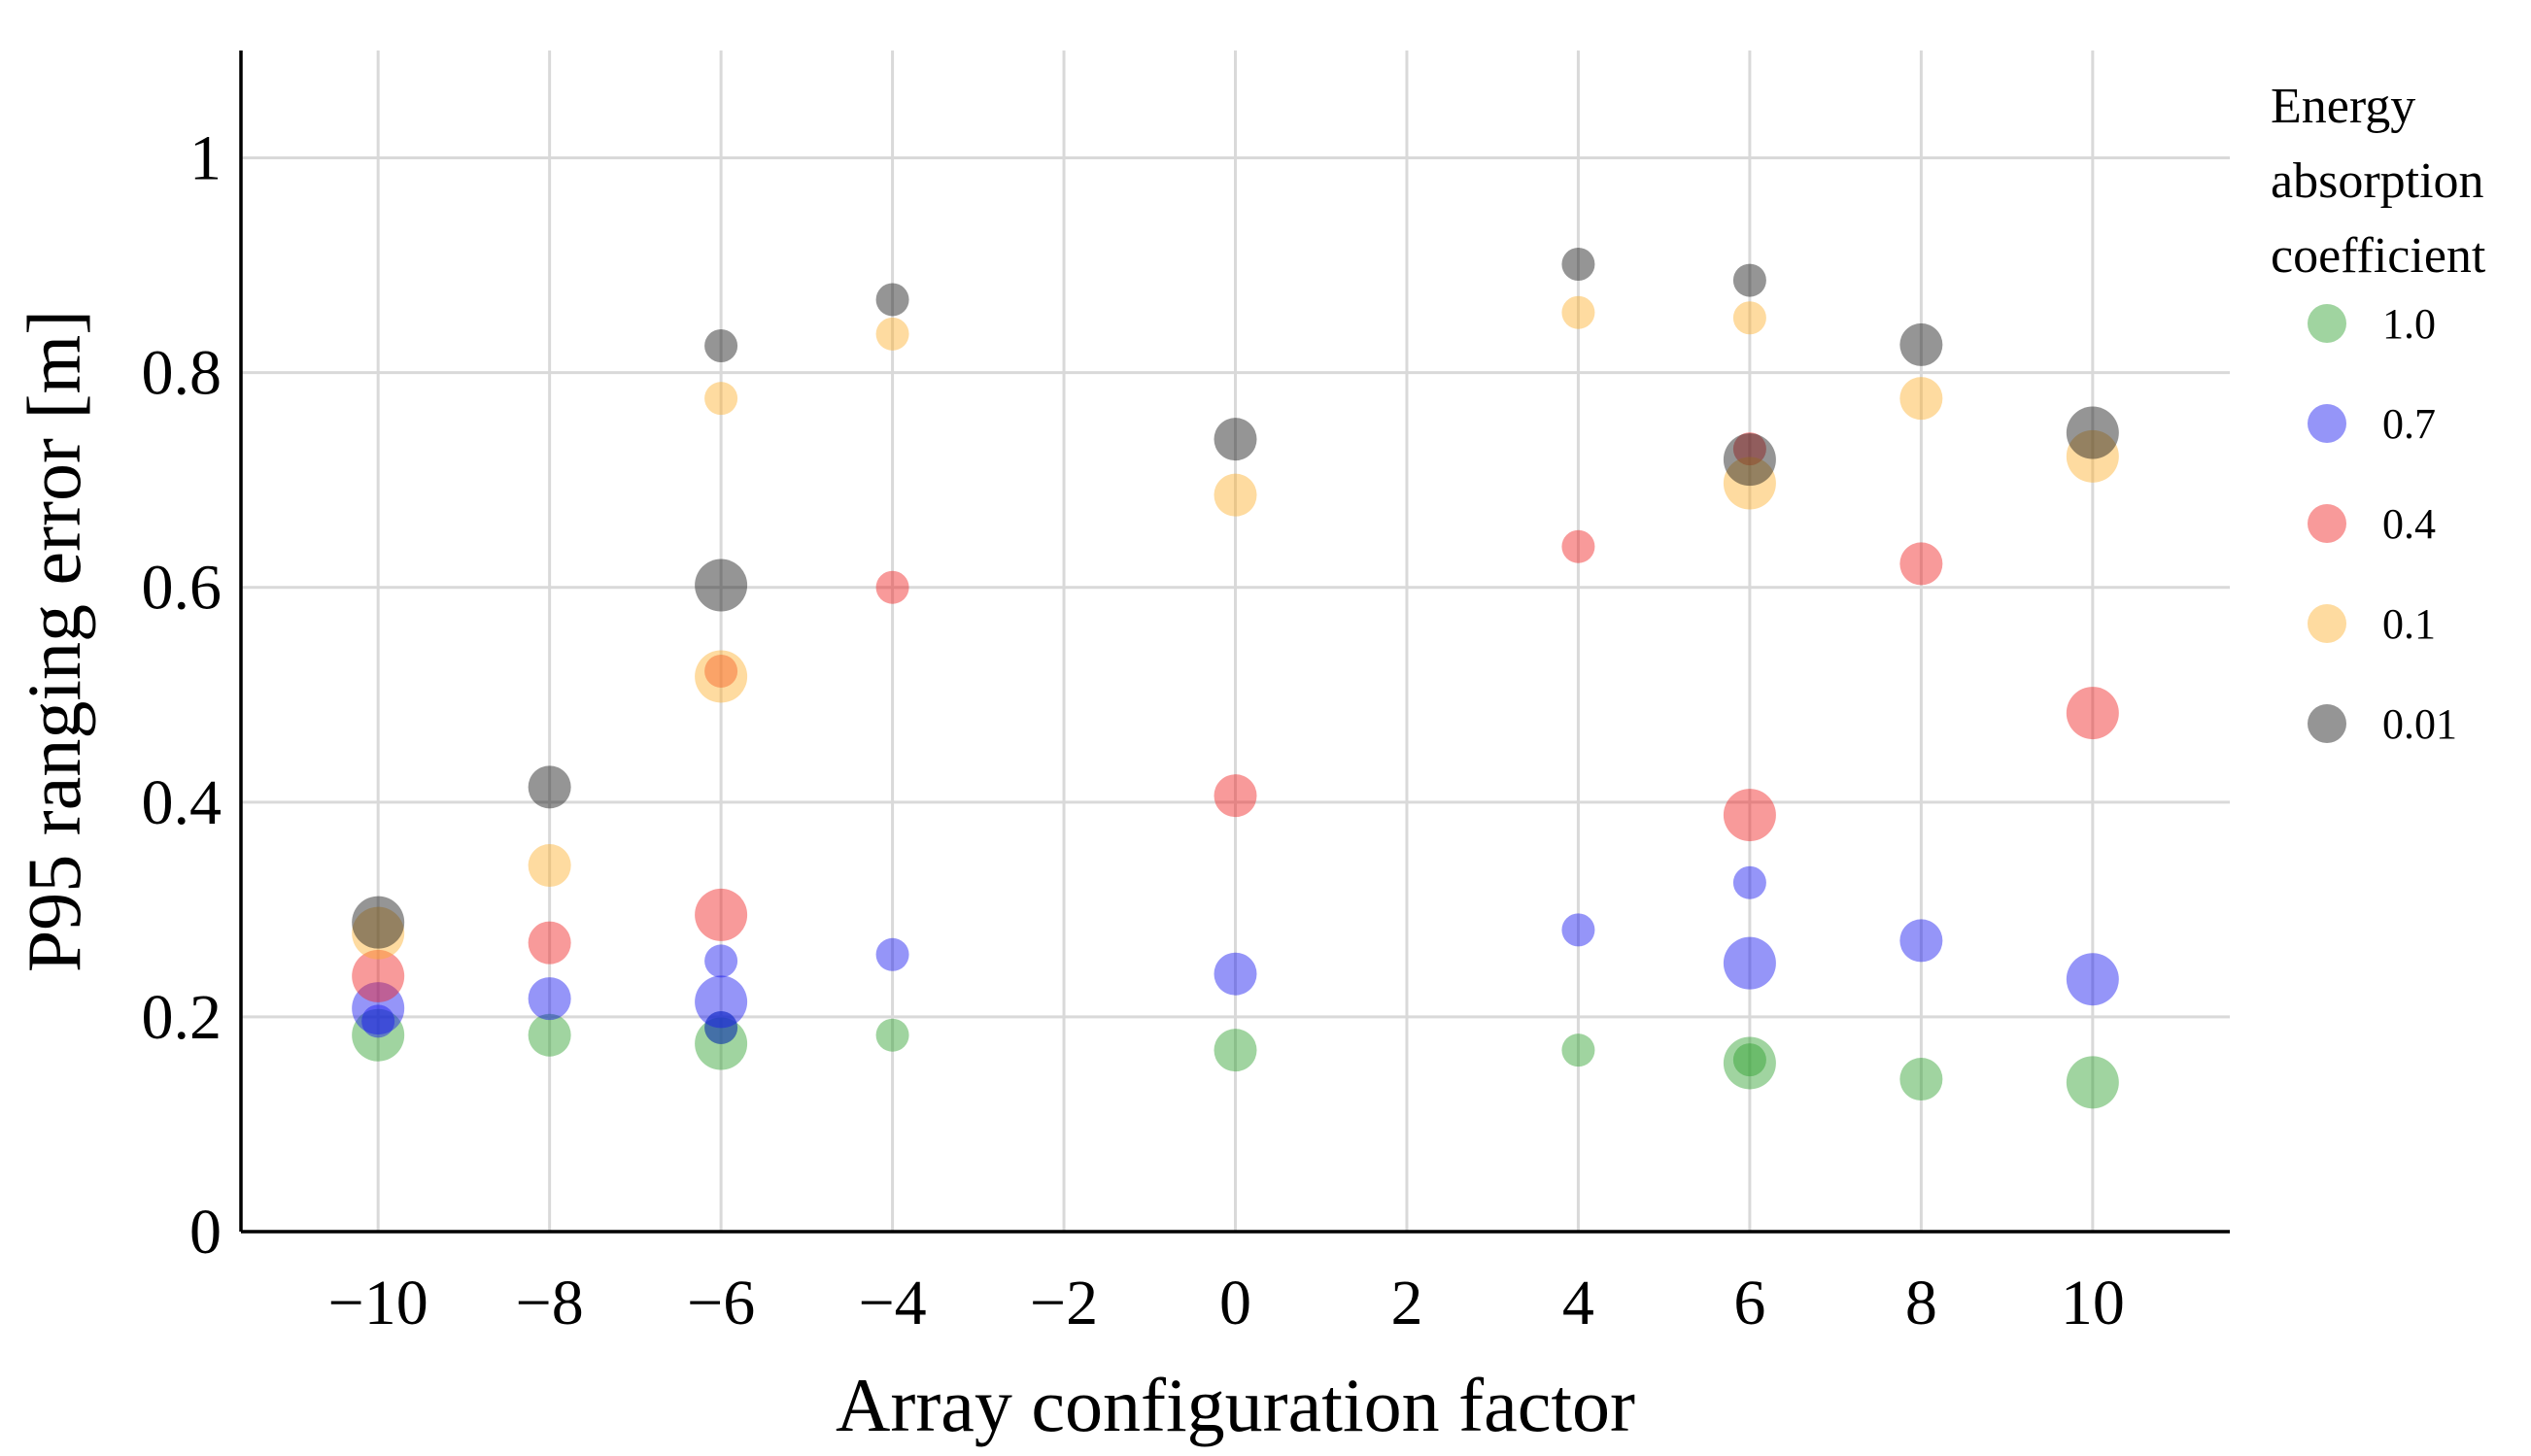 The image size is (2531, 1456). Describe the element at coordinates (1236, 1405) in the screenshot. I see `x-axis-title: Array configuration factor` at that location.